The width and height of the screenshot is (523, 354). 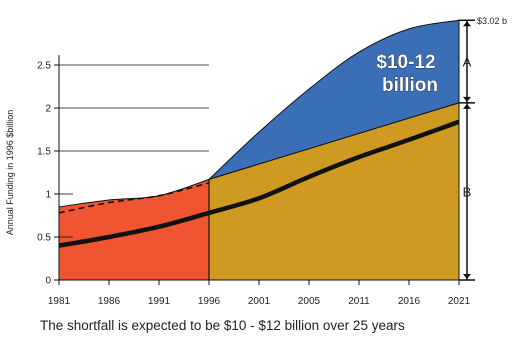 I want to click on x-tick-label: 2011, so click(x=359, y=301).